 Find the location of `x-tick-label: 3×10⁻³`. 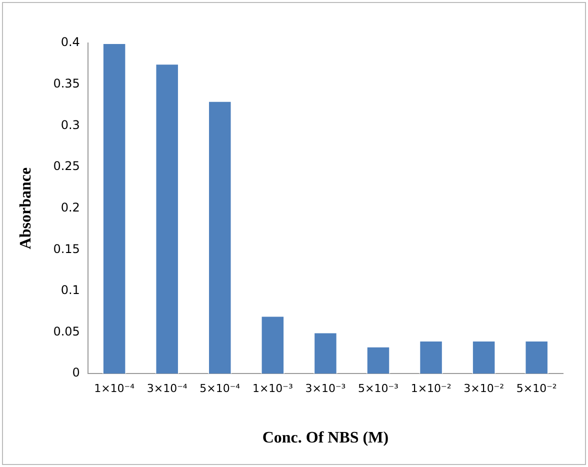

x-tick-label: 3×10⁻³ is located at coordinates (325, 389).